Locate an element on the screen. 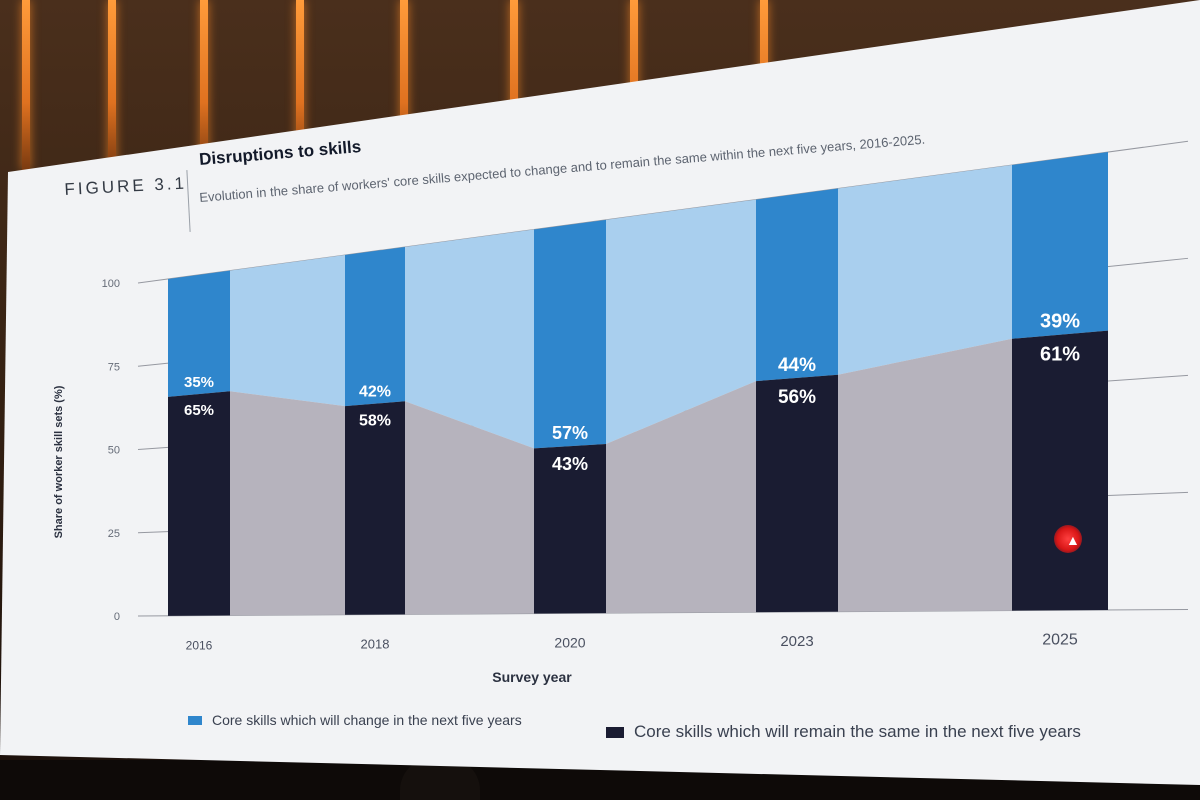 The width and height of the screenshot is (1200, 800). y-tick-label: 100 is located at coordinates (111, 284).